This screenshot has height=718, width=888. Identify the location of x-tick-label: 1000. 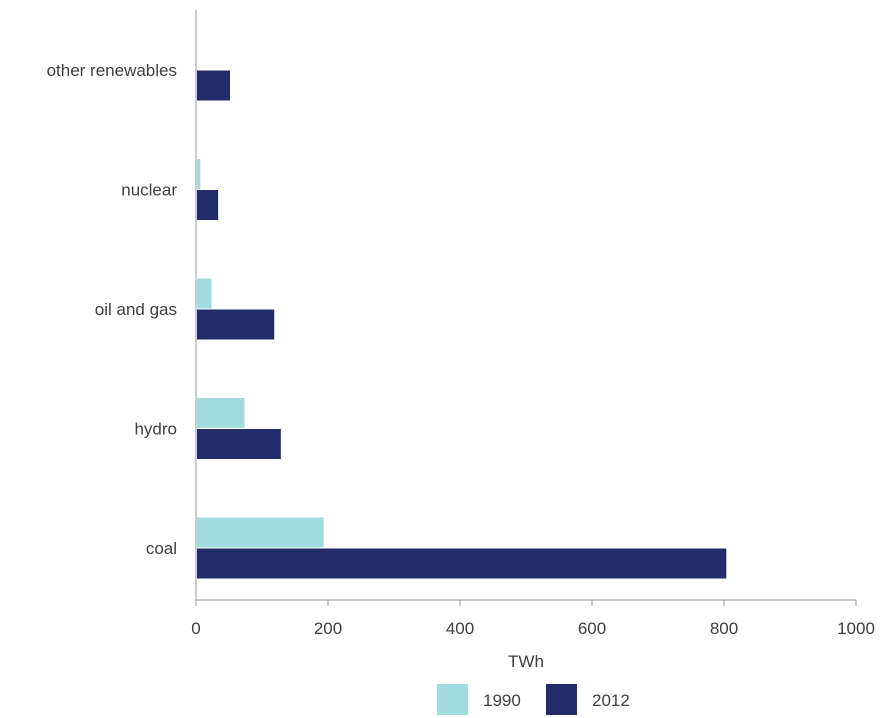
(856, 628).